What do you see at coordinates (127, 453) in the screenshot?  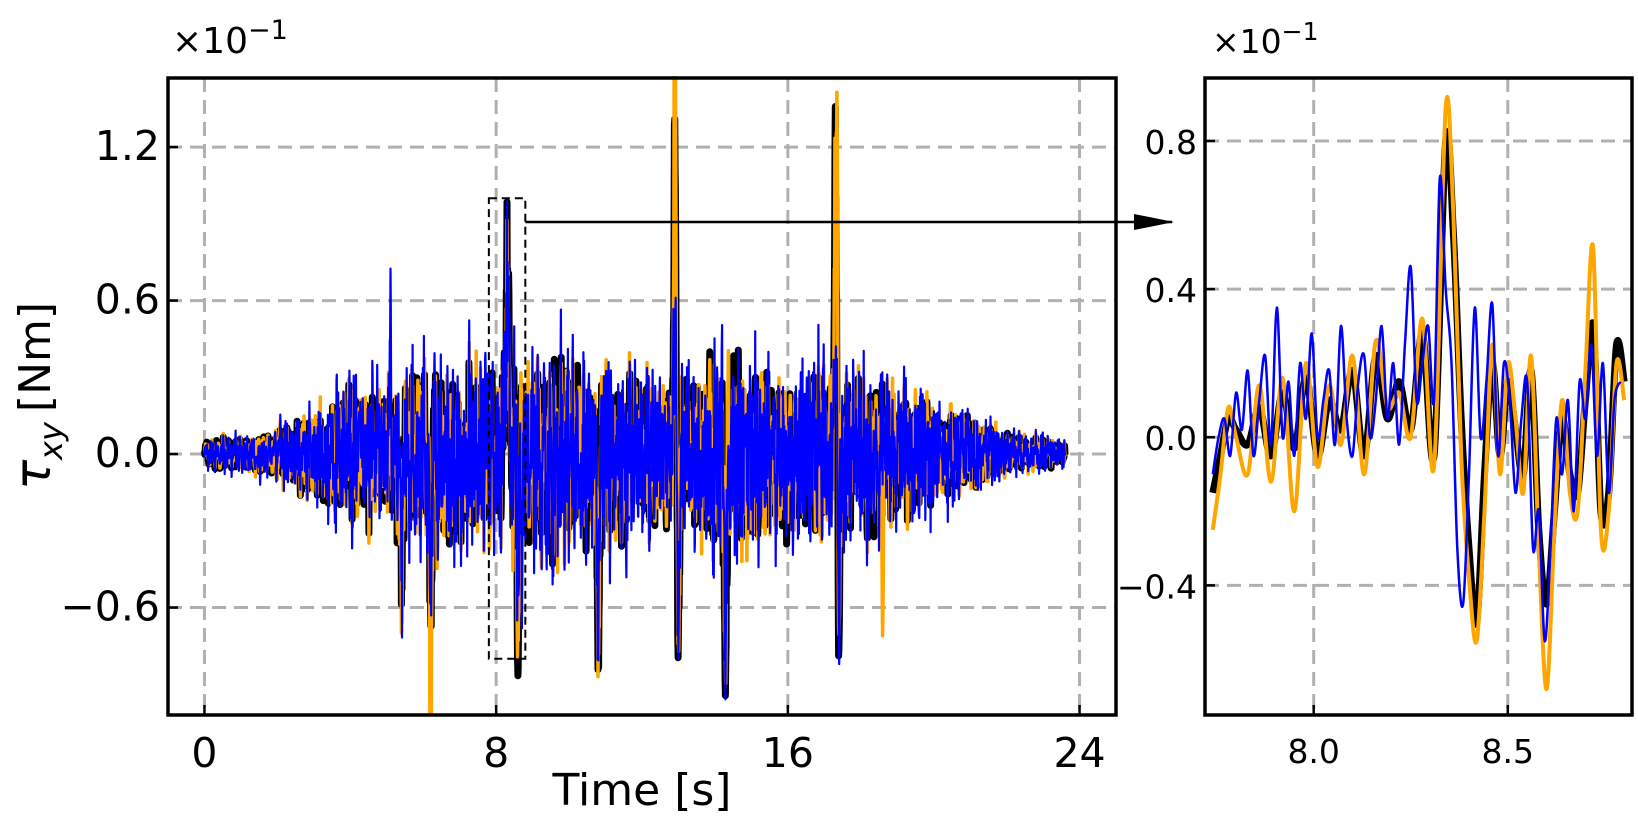 I see `main-y-tick-label: 0.0` at bounding box center [127, 453].